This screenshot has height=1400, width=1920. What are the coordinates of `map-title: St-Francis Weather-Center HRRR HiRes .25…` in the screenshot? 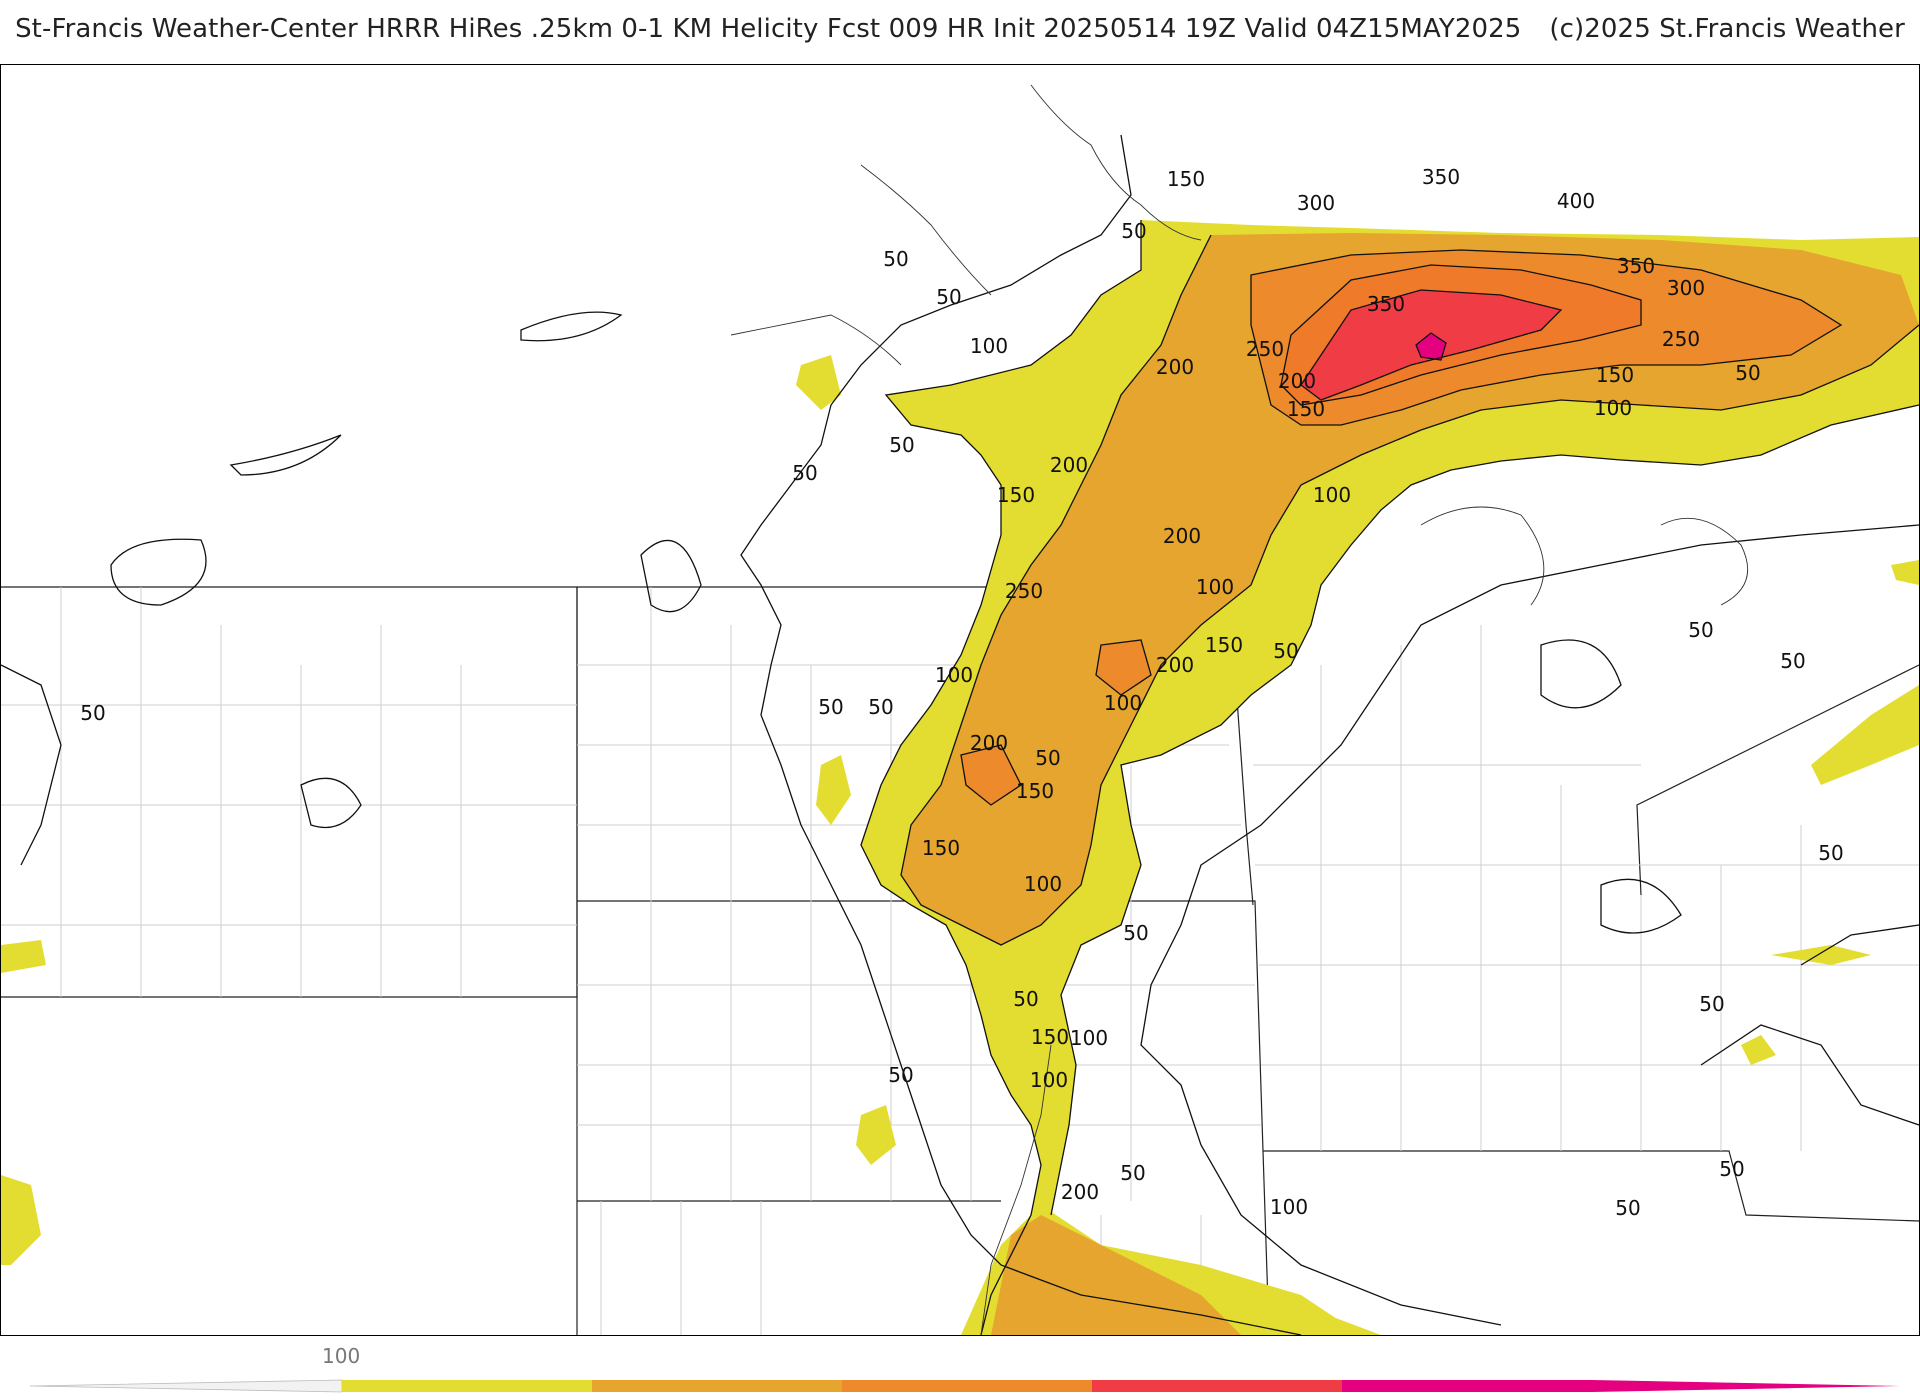 It's located at (960, 29).